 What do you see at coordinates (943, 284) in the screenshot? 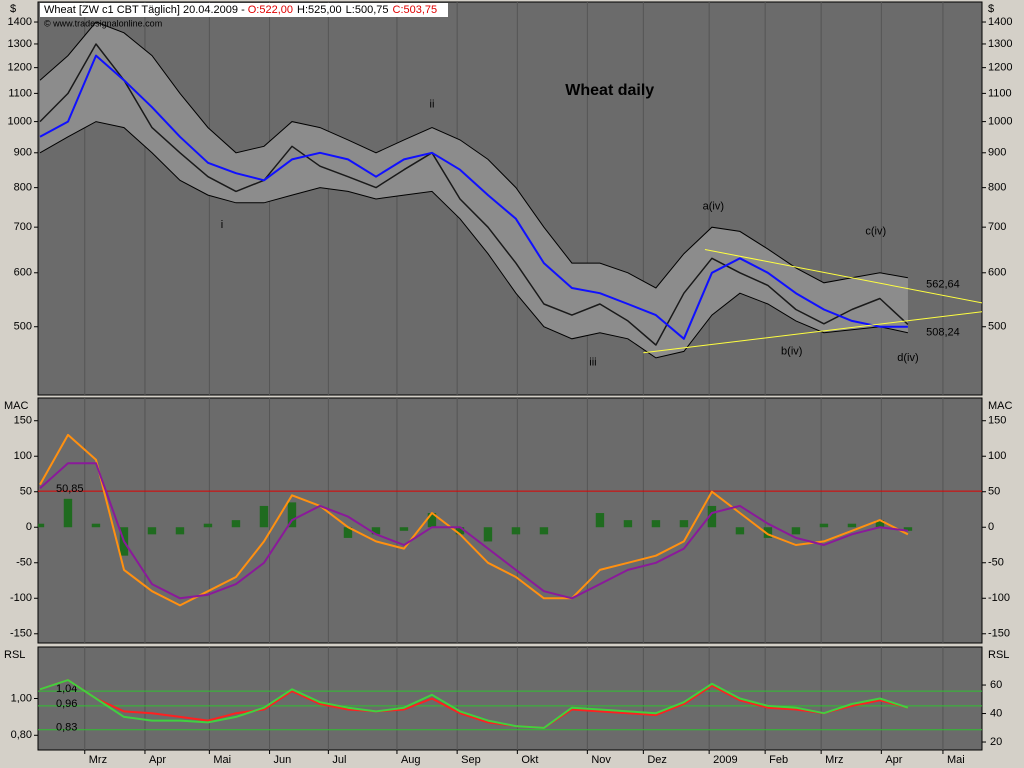
I see `annotation: 562,64` at bounding box center [943, 284].